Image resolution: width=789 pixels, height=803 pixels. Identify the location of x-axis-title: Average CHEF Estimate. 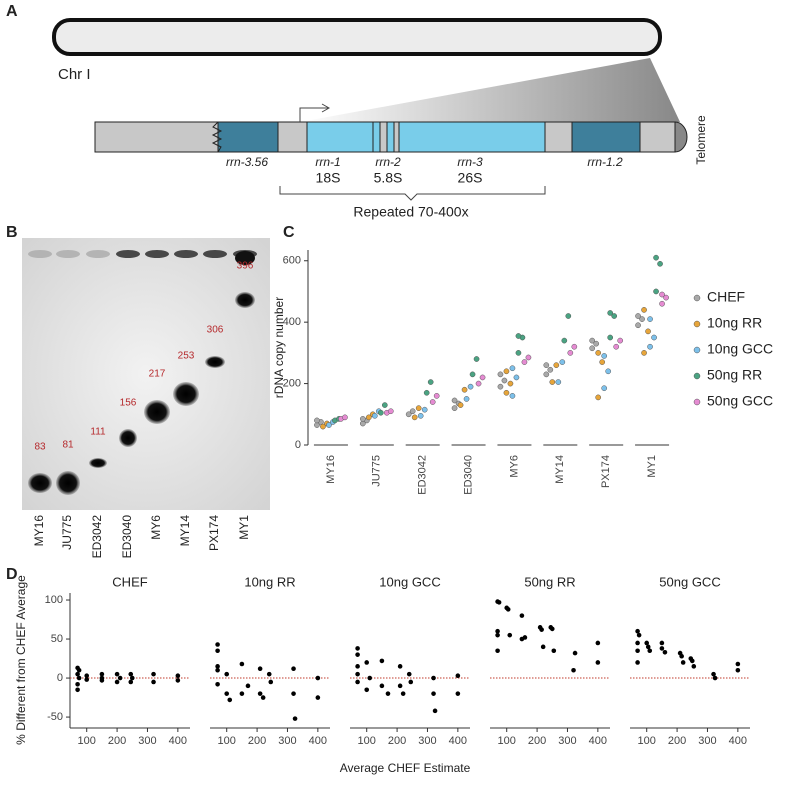
(405, 768).